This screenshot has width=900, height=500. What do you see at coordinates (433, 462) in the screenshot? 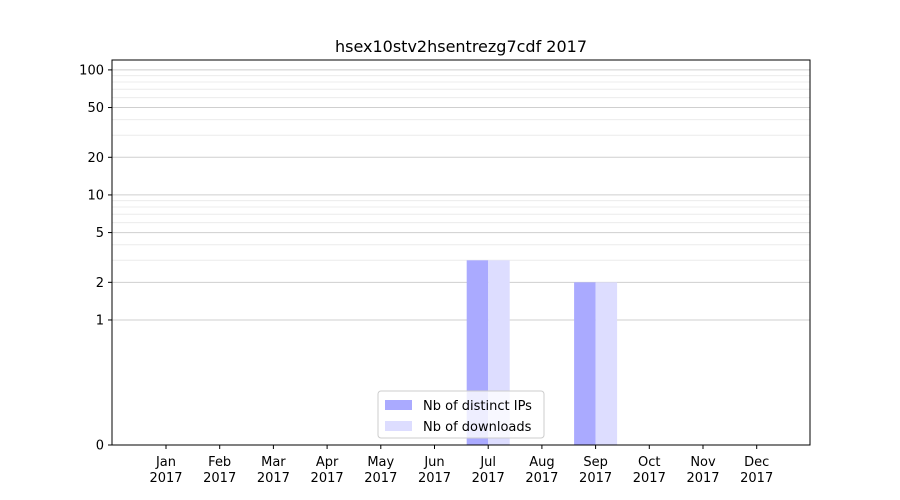
I see `x-tick-label-month: Jun` at bounding box center [433, 462].